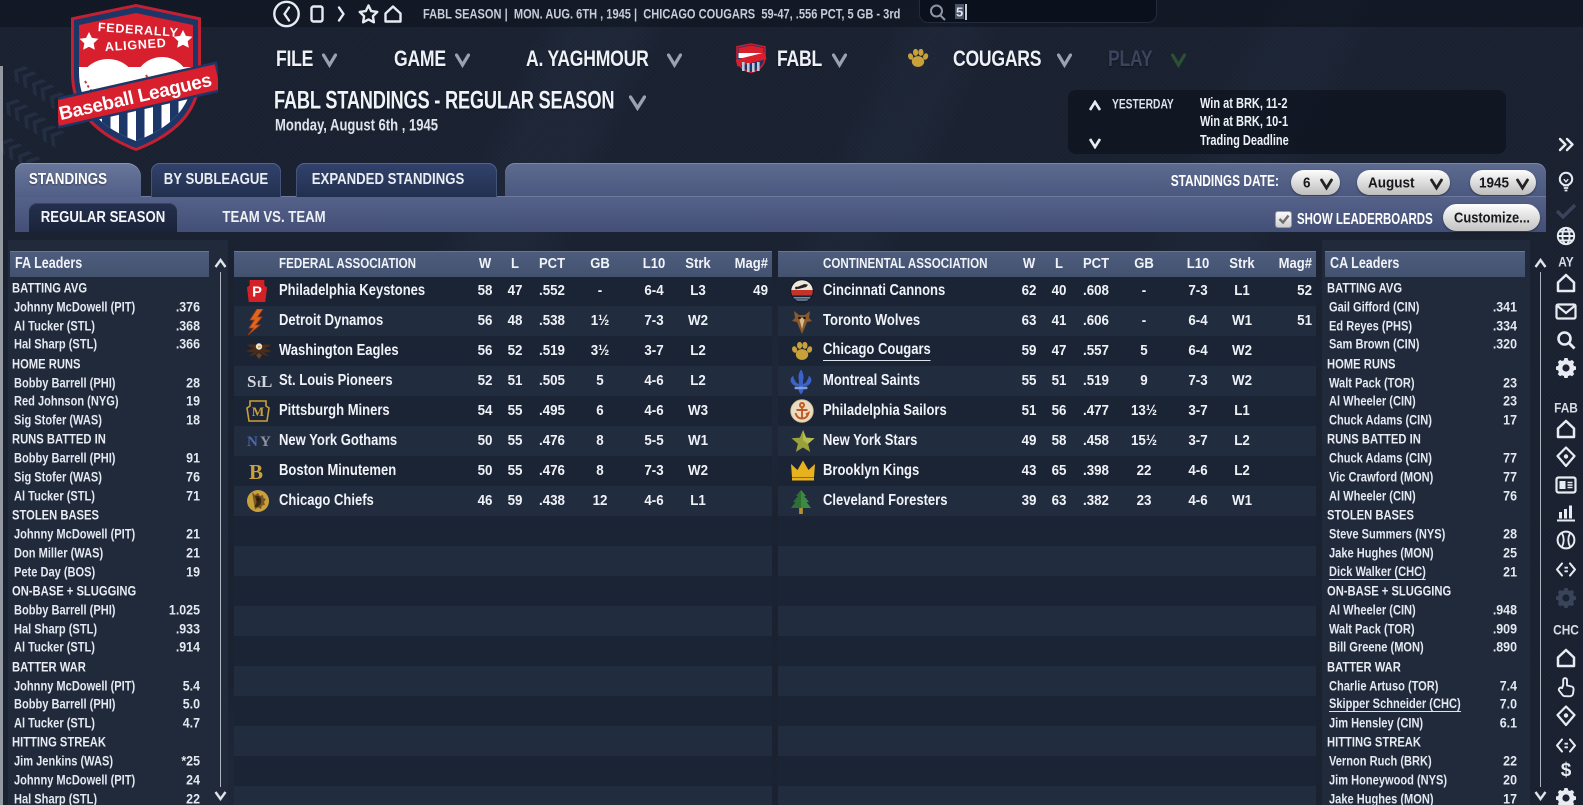  What do you see at coordinates (258, 411) in the screenshot?
I see `svg-text: M` at bounding box center [258, 411].